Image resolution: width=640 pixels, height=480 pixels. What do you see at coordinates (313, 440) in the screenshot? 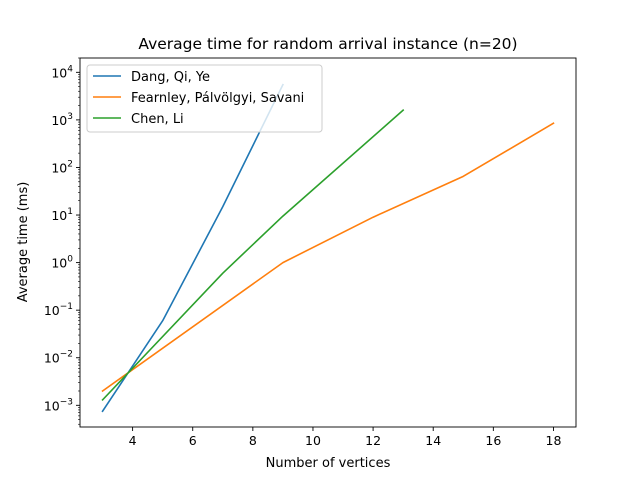
I see `x-tick-label: 10` at bounding box center [313, 440].